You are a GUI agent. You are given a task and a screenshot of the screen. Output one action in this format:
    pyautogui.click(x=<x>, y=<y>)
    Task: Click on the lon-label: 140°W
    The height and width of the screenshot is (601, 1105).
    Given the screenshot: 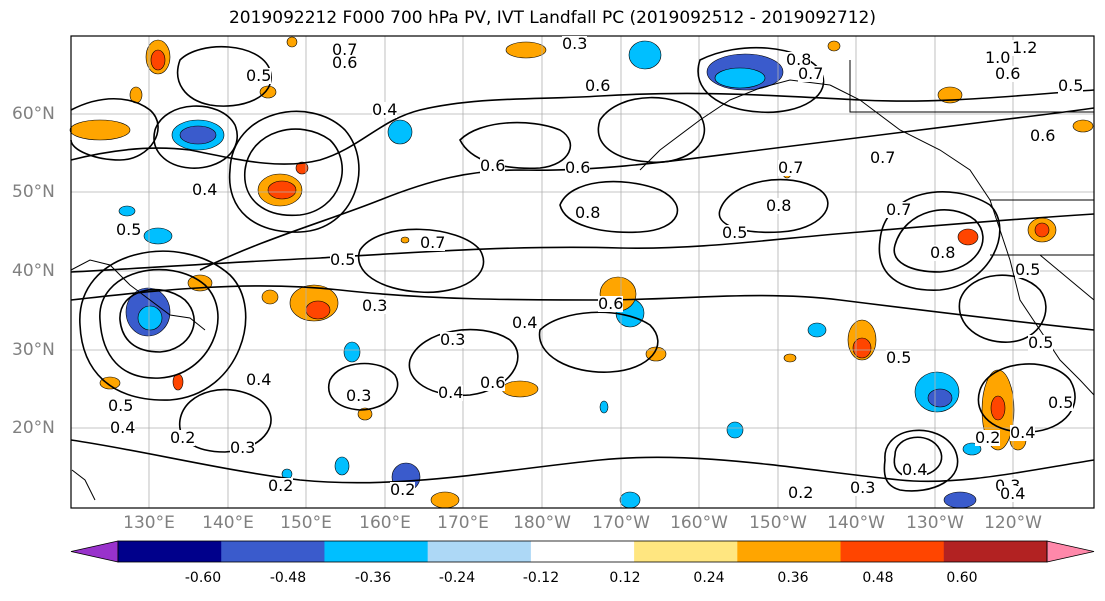 What is the action you would take?
    pyautogui.click(x=856, y=523)
    